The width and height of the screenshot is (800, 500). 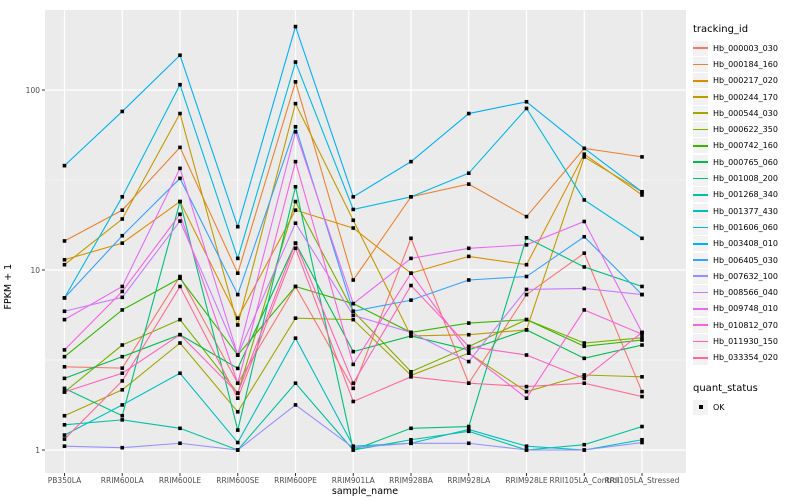 I want to click on legend-item-label: Hb_000544_030, so click(x=745, y=113).